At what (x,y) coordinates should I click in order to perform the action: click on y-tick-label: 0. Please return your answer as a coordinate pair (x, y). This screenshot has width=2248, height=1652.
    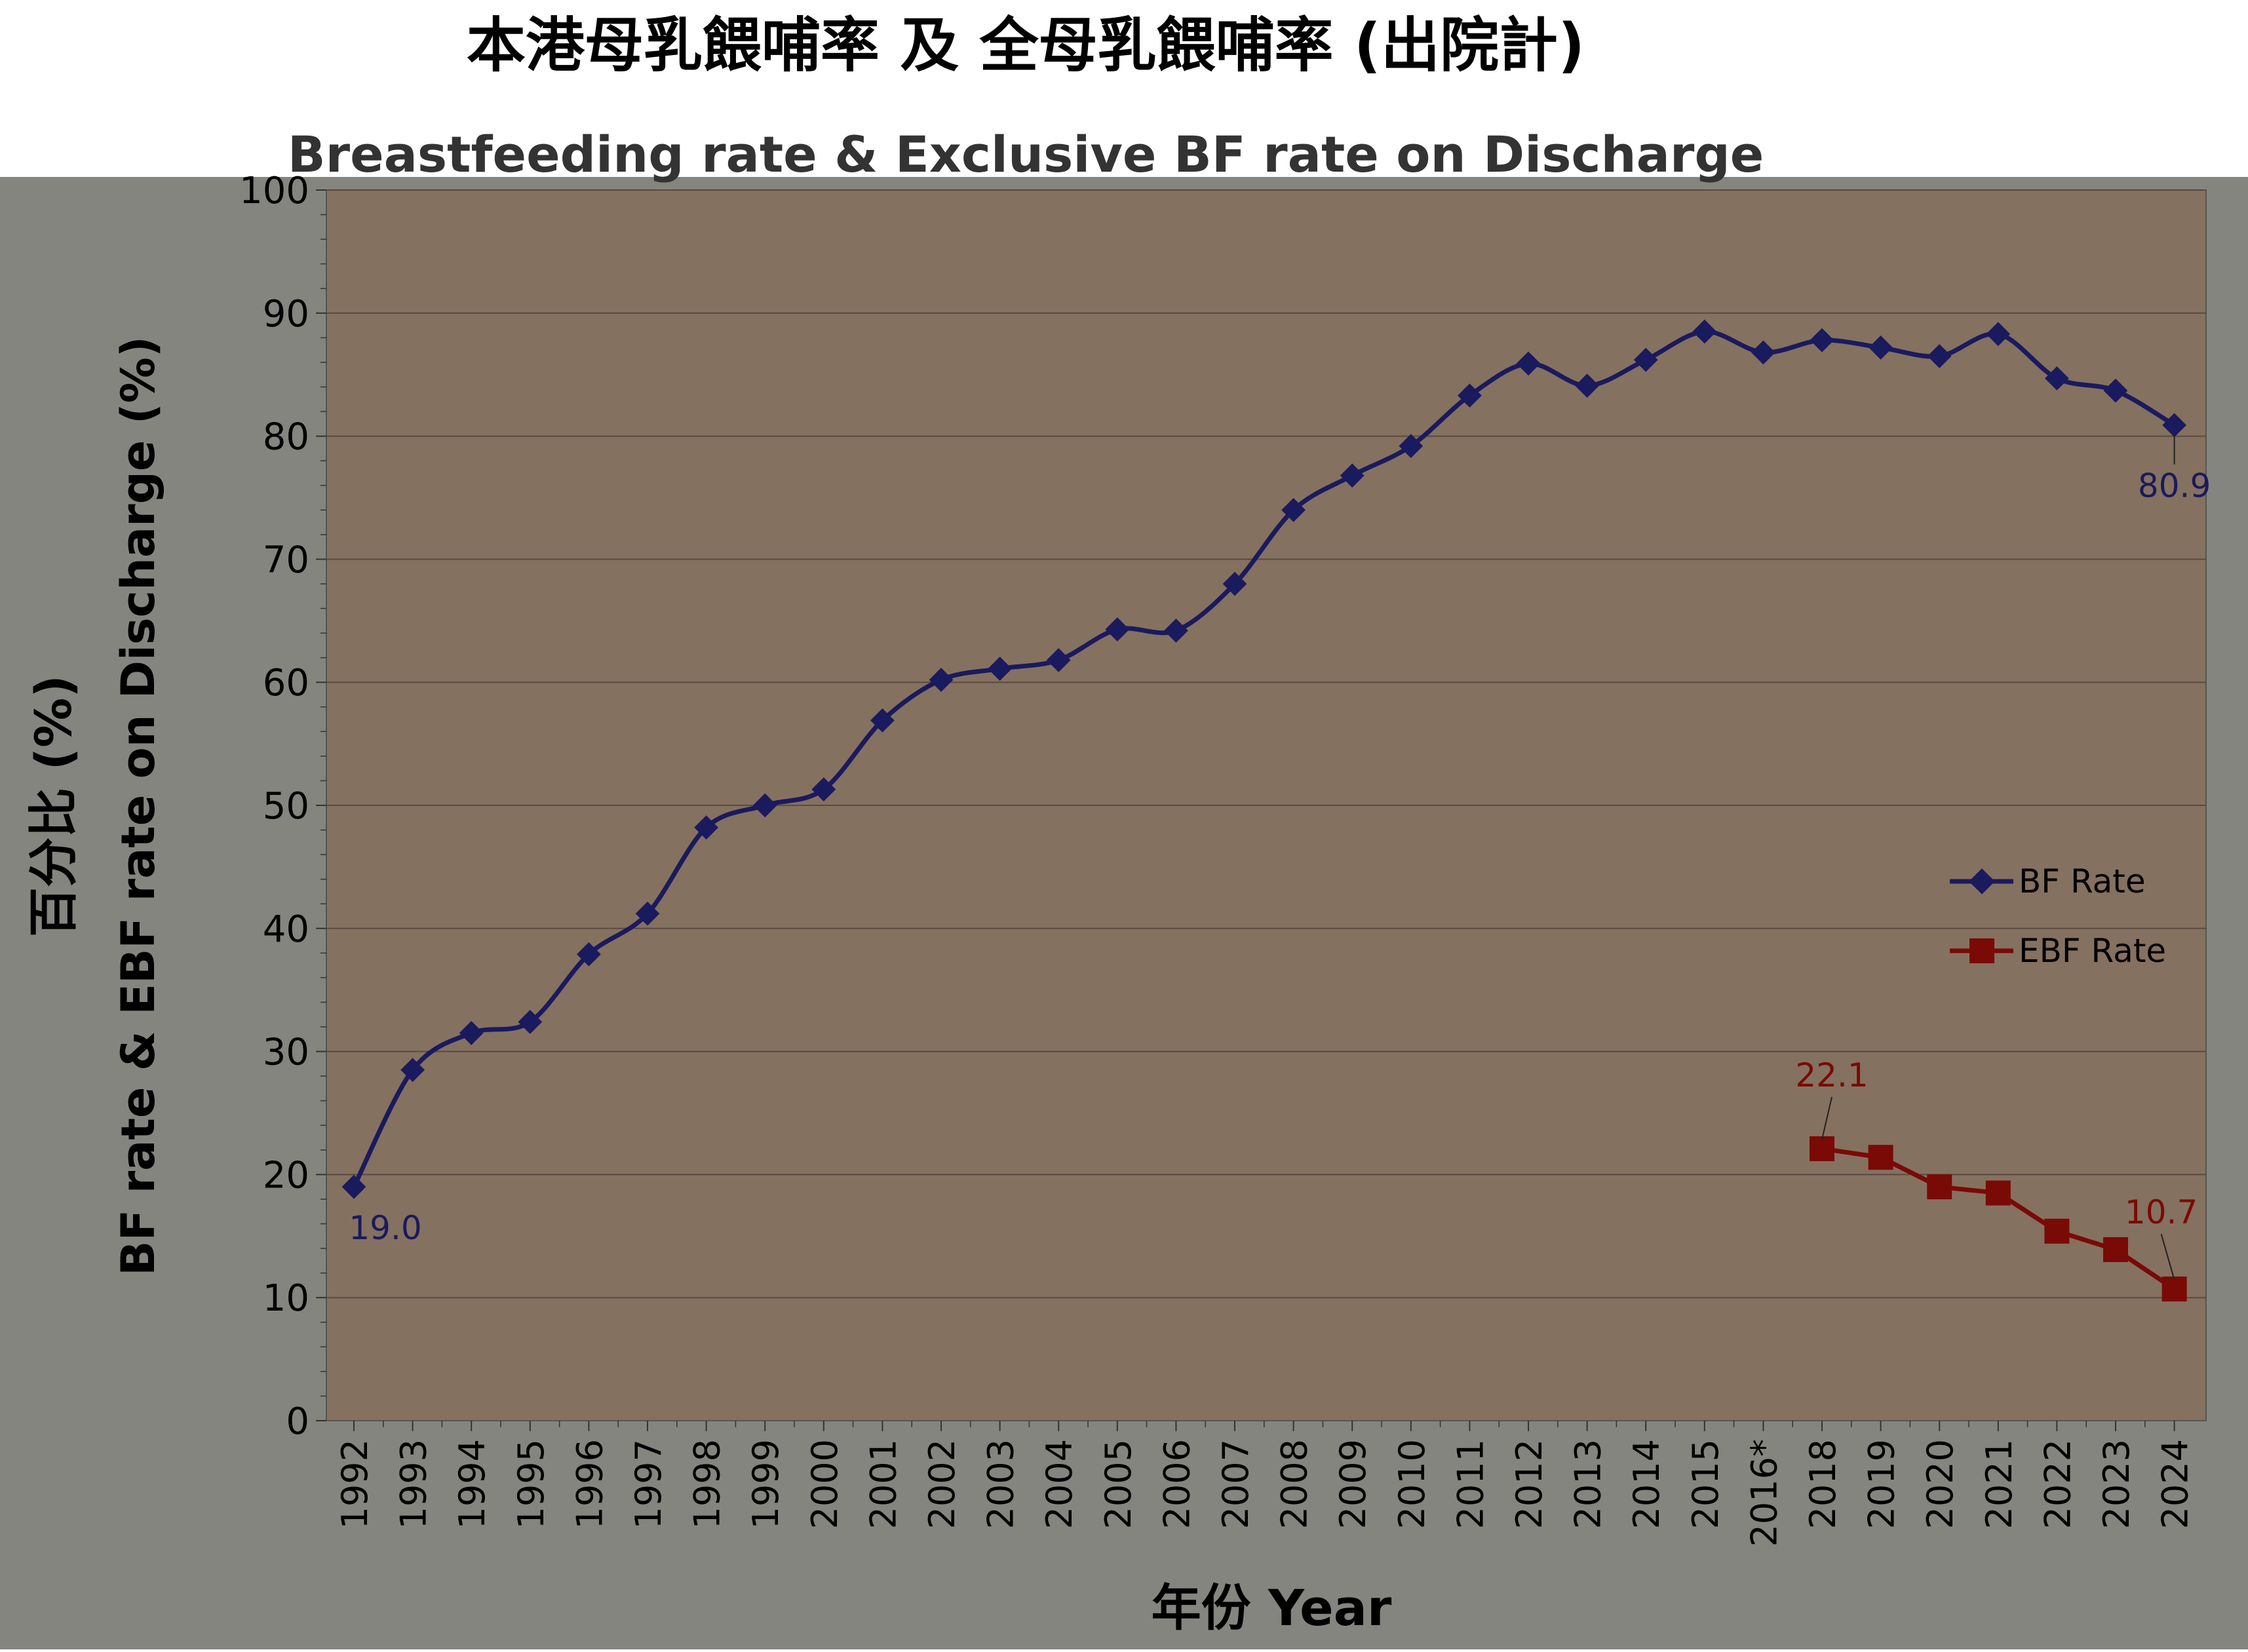
    Looking at the image, I should click on (297, 1421).